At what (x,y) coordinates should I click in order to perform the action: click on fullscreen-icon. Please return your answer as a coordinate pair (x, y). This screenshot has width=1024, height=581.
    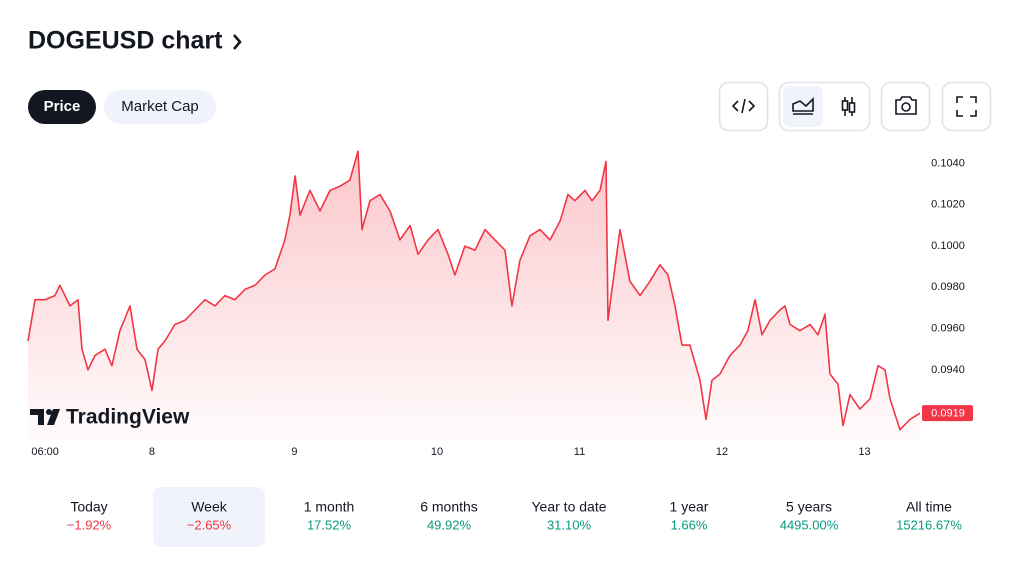
    Looking at the image, I should click on (966, 106).